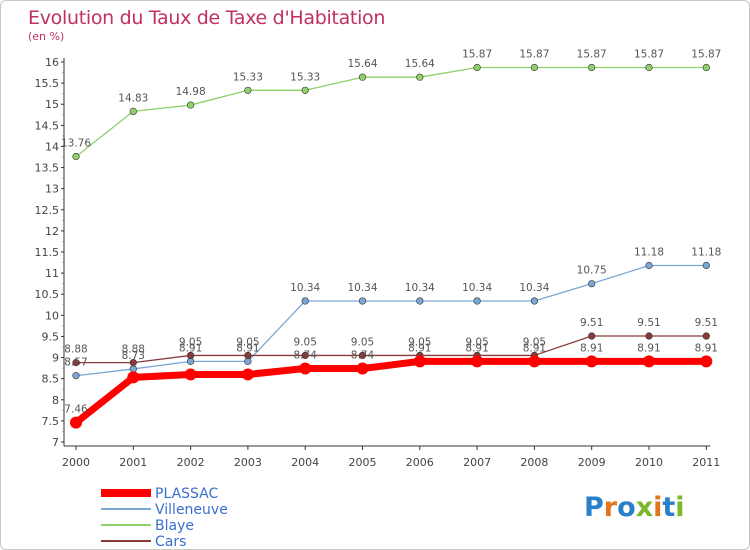 The height and width of the screenshot is (550, 750). Describe the element at coordinates (47, 252) in the screenshot. I see `y-tick-label: 11.5` at that location.